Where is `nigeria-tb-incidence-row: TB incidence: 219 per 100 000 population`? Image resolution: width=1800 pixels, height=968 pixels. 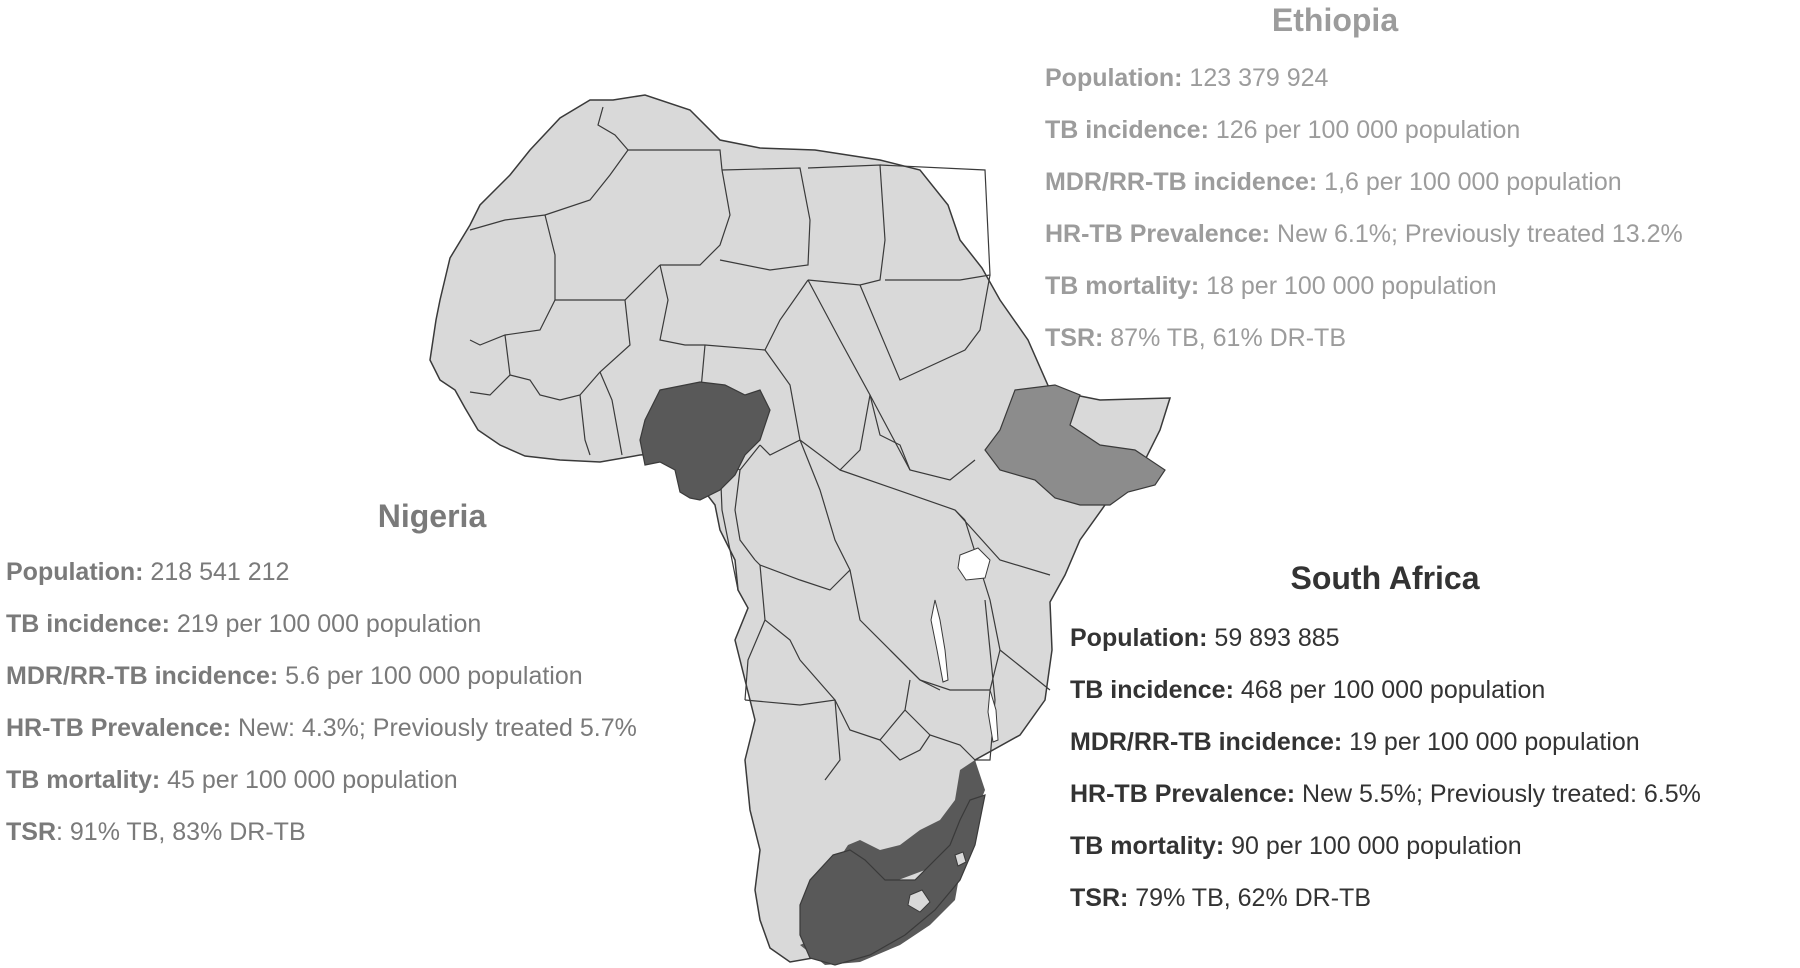 nigeria-tb-incidence-row: TB incidence: 219 per 100 000 population is located at coordinates (321, 624).